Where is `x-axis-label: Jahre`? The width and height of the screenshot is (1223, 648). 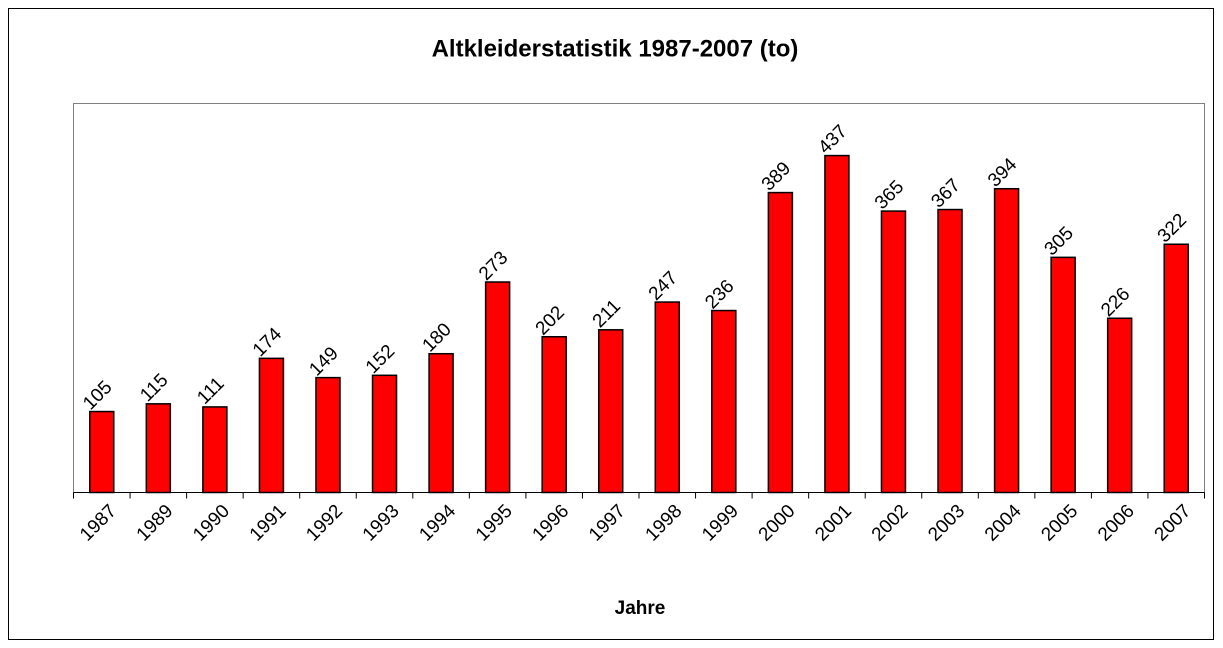 x-axis-label: Jahre is located at coordinates (640, 608).